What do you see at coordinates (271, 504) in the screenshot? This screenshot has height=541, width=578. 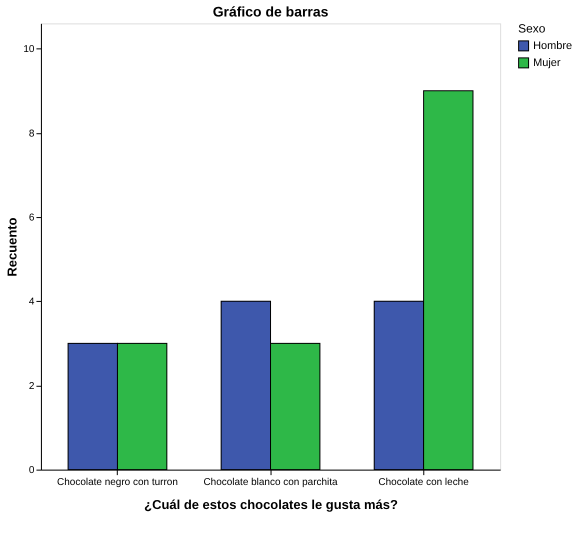 I see `x-axis-title: ¿Cuál de estos chocolates le gusta más?` at bounding box center [271, 504].